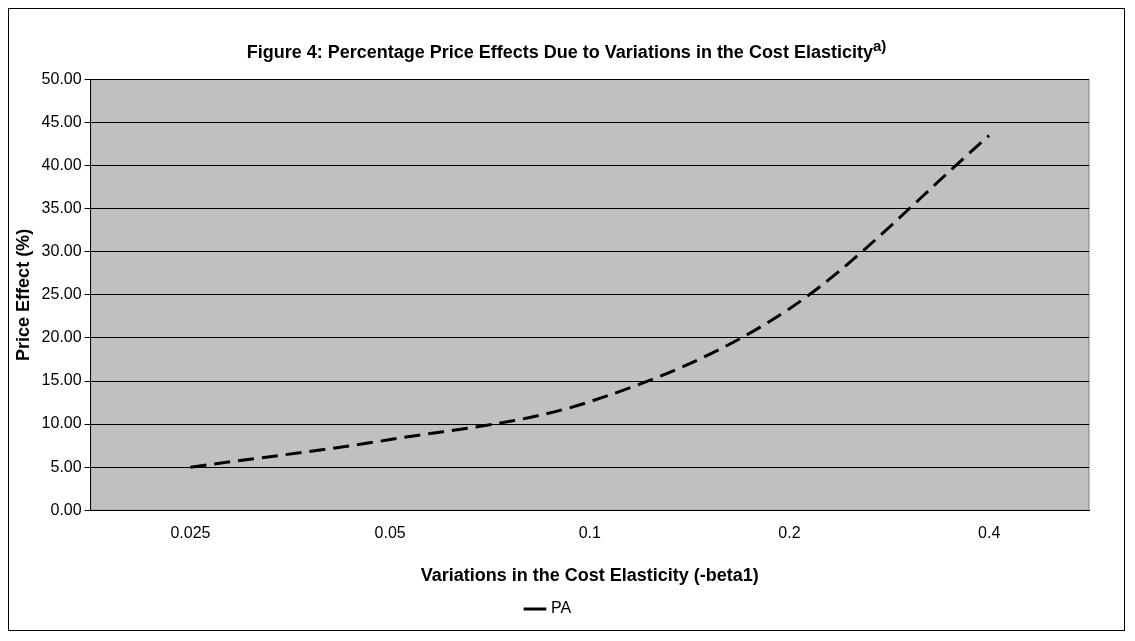 The width and height of the screenshot is (1135, 641). What do you see at coordinates (561, 608) in the screenshot?
I see `legend-label: PA` at bounding box center [561, 608].